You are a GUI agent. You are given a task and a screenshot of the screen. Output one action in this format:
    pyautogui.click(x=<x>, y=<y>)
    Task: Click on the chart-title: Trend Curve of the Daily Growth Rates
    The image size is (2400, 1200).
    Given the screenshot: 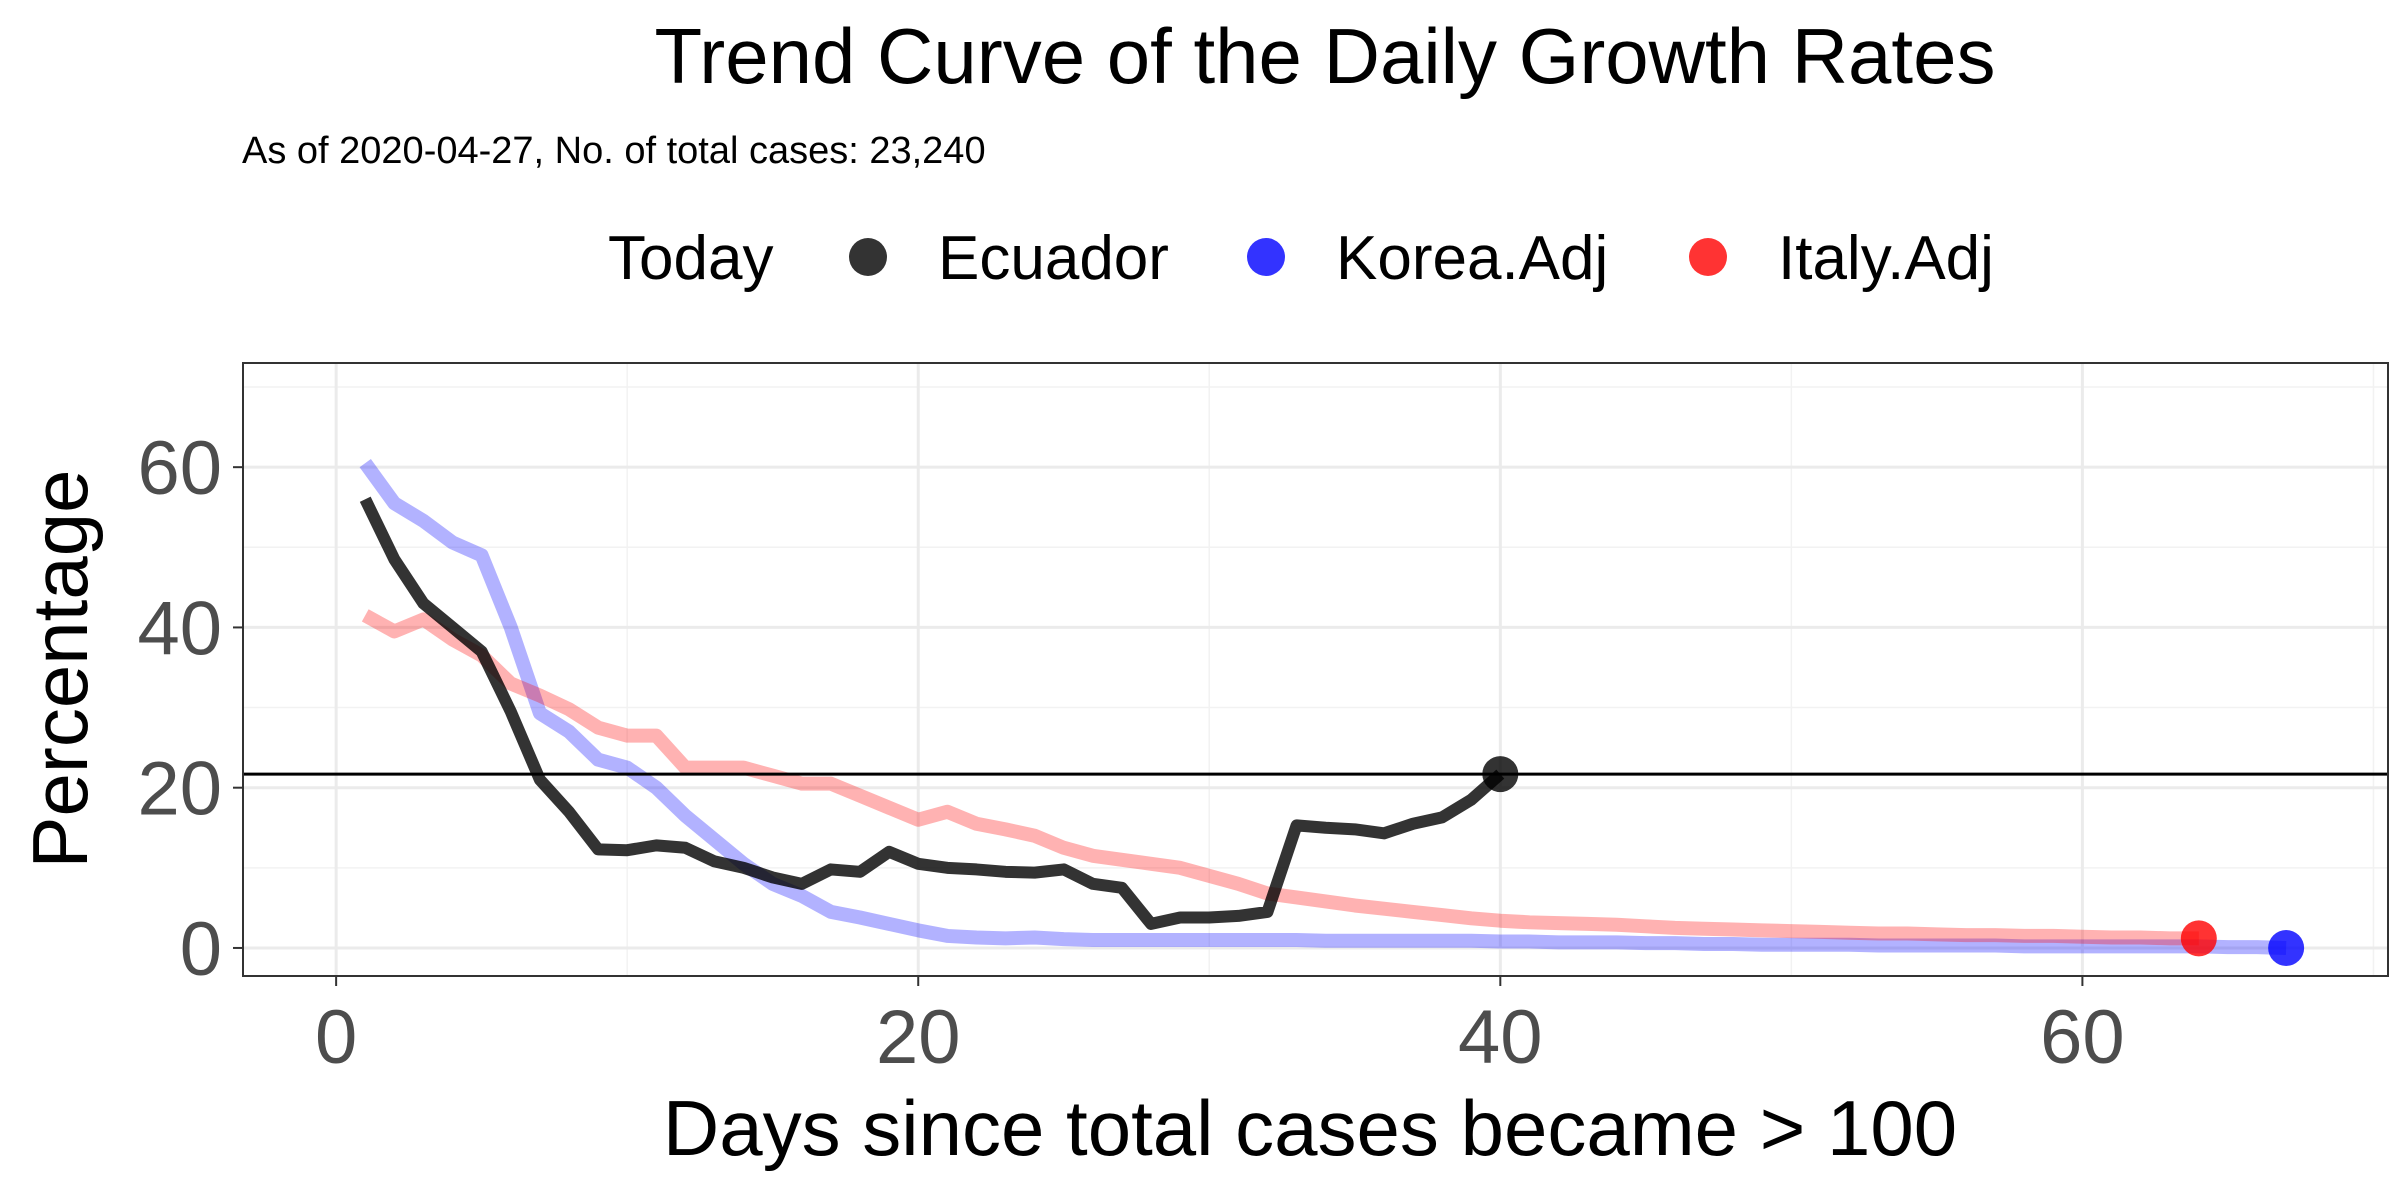 What is the action you would take?
    pyautogui.click(x=1325, y=56)
    